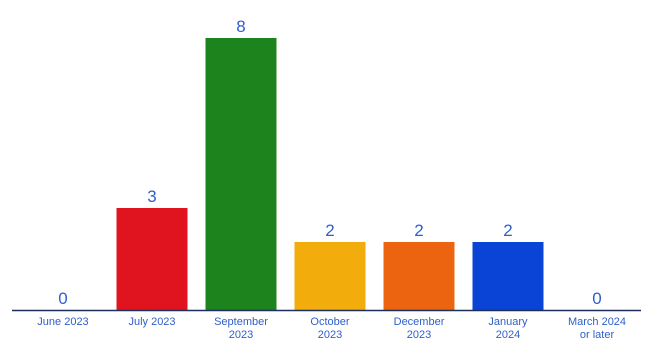 This screenshot has height=354, width=653. What do you see at coordinates (596, 298) in the screenshot?
I see `data-label-6: 0` at bounding box center [596, 298].